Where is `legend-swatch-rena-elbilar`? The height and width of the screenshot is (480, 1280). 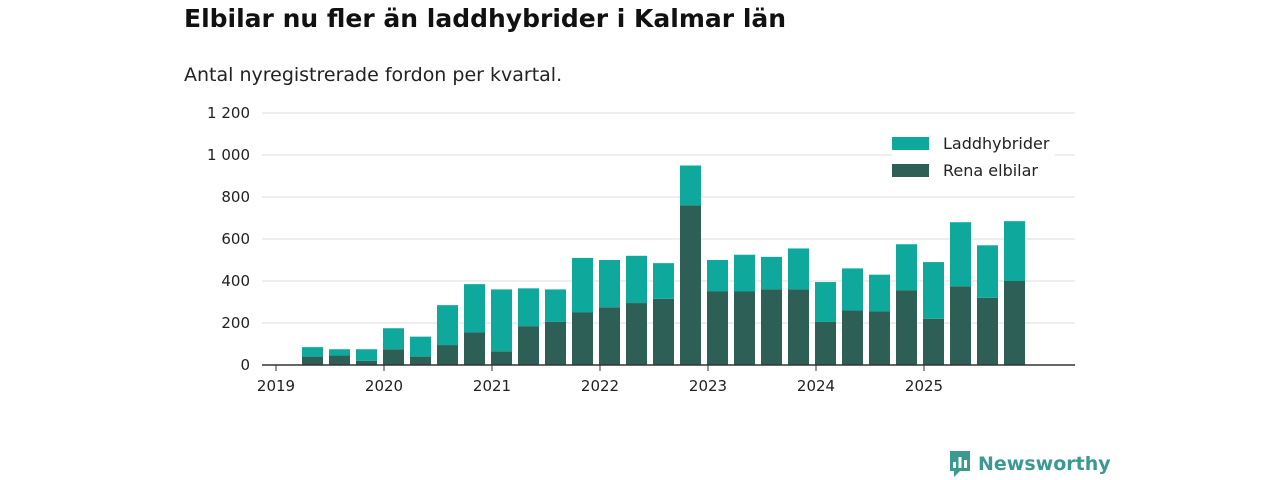 legend-swatch-rena-elbilar is located at coordinates (910, 170).